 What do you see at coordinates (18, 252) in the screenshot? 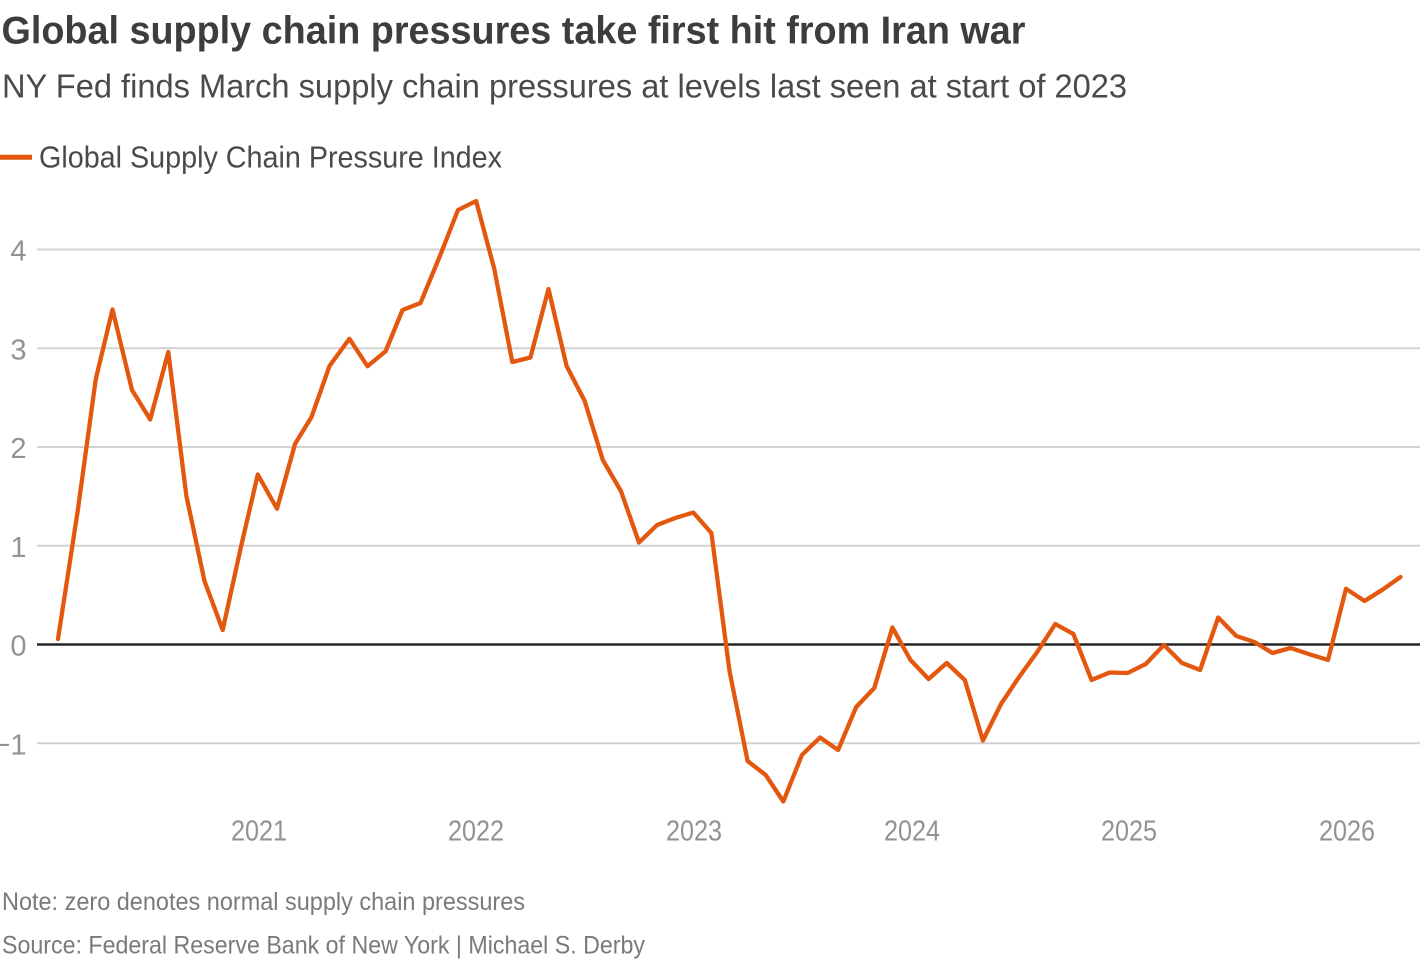
I see `svg-text: 4` at bounding box center [18, 252].